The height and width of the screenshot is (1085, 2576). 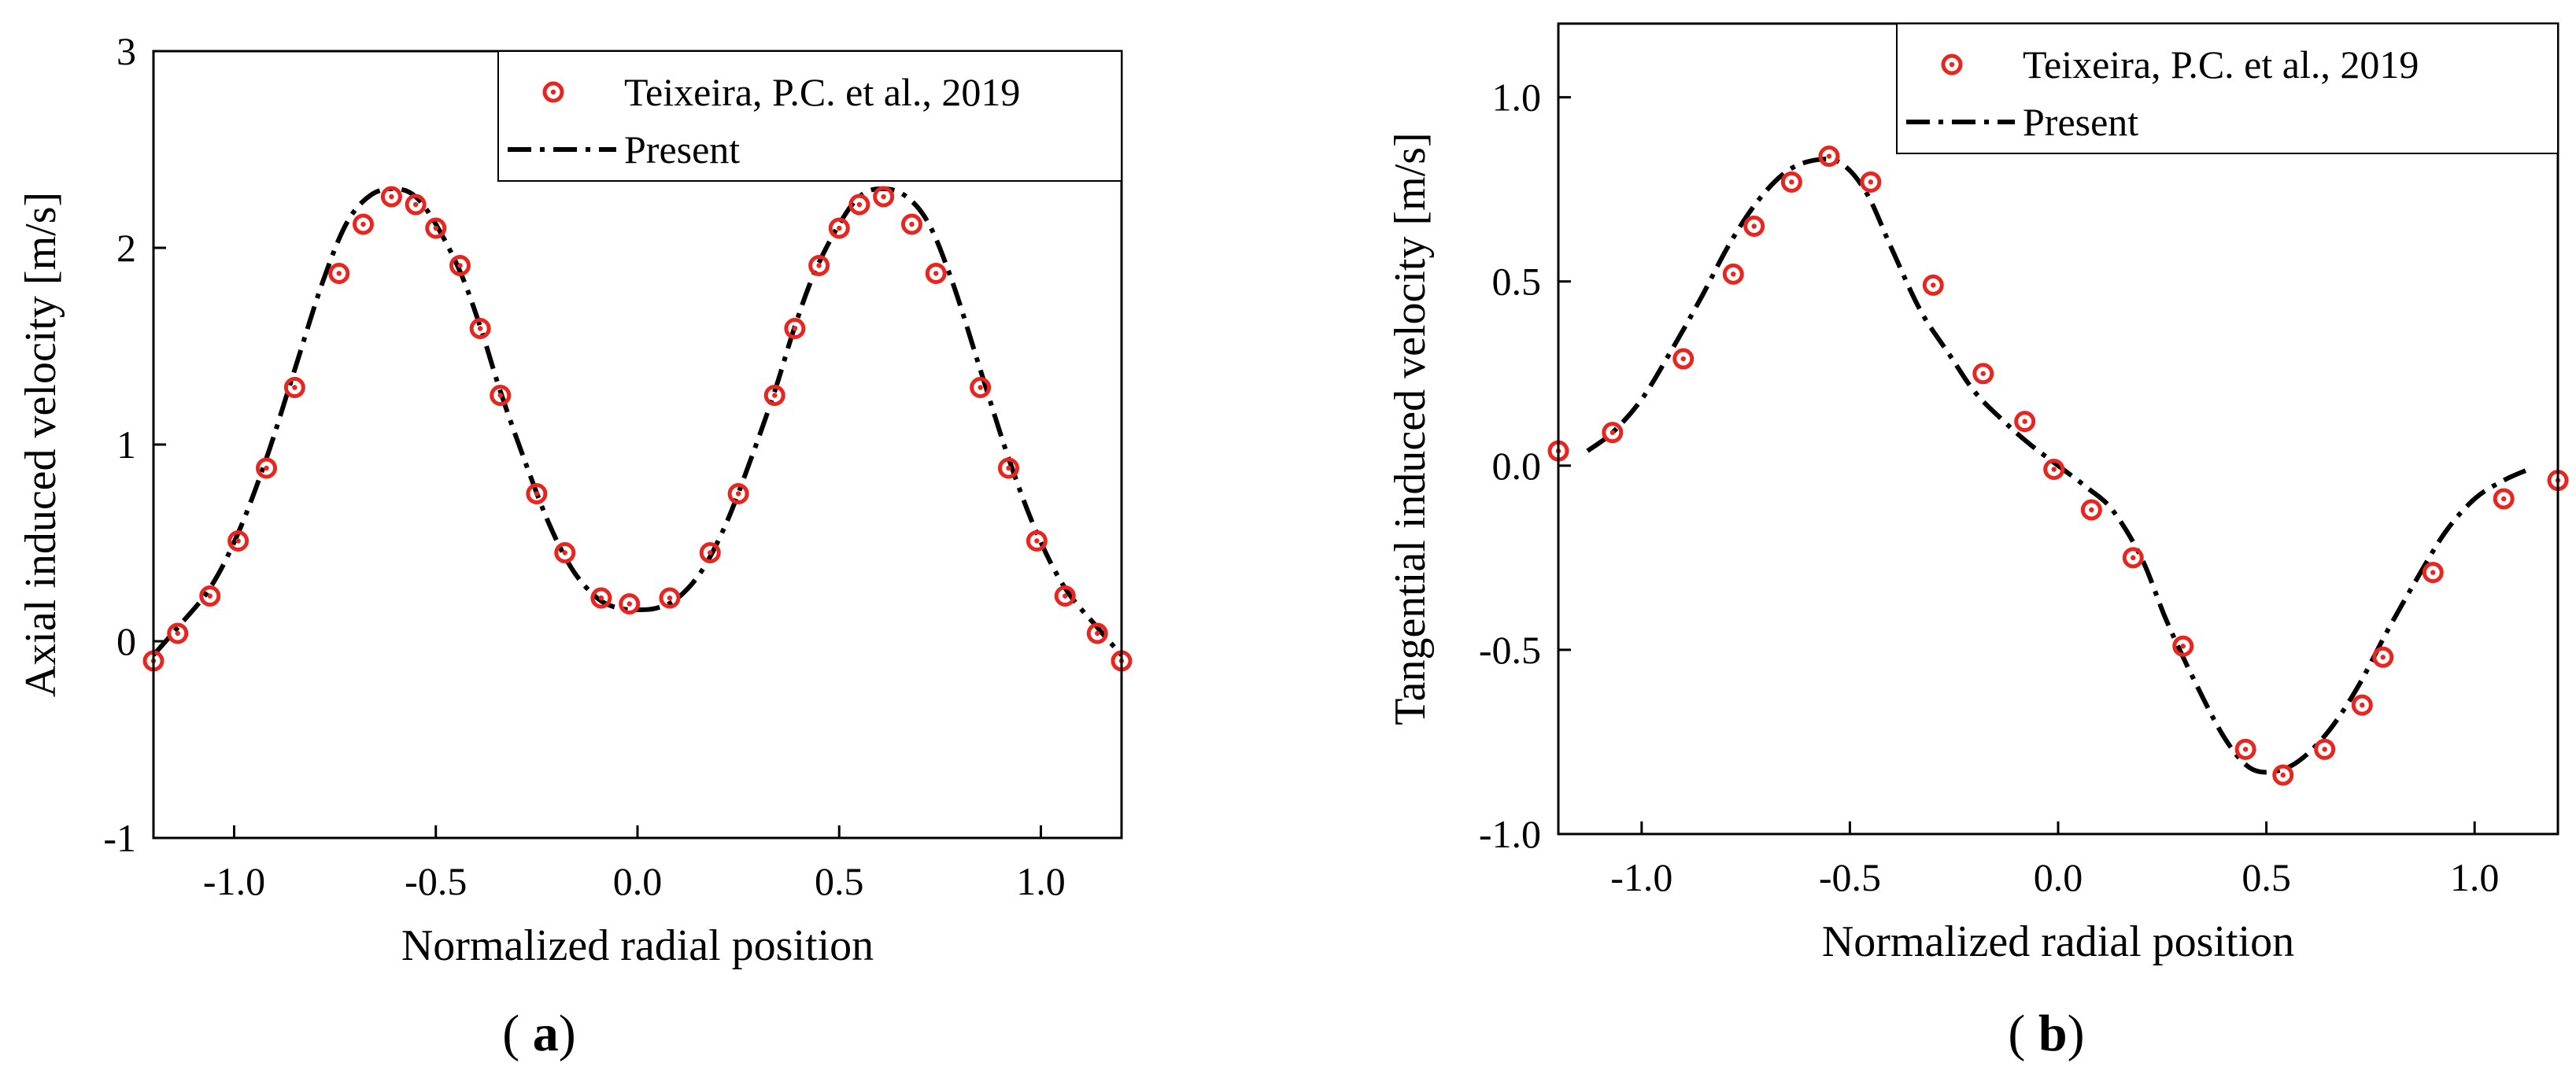 I want to click on chart-a-x-axis-title: Normalized radial position, so click(x=637, y=946).